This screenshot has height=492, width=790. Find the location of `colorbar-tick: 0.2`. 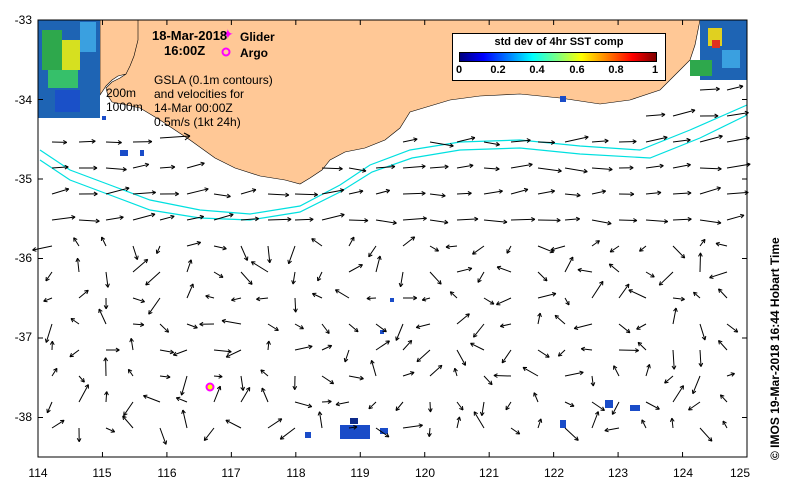

colorbar-tick: 0.2 is located at coordinates (498, 70).